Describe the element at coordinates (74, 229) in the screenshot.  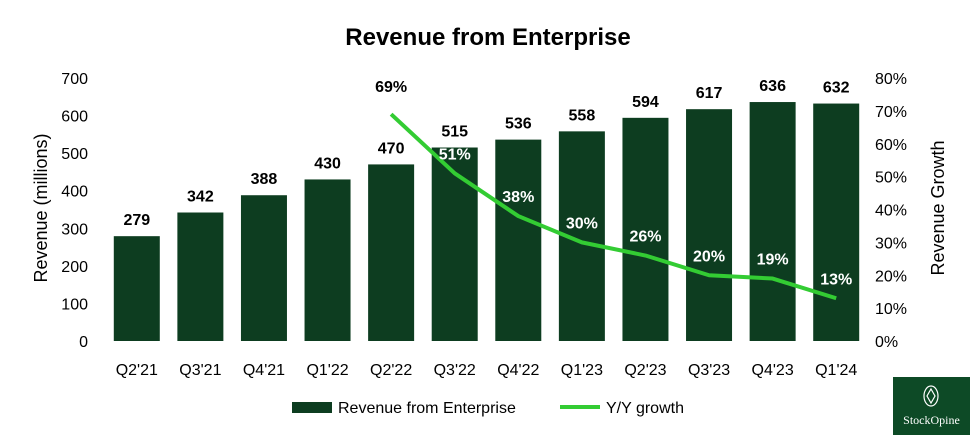
I see `y-tick-label: 300` at that location.